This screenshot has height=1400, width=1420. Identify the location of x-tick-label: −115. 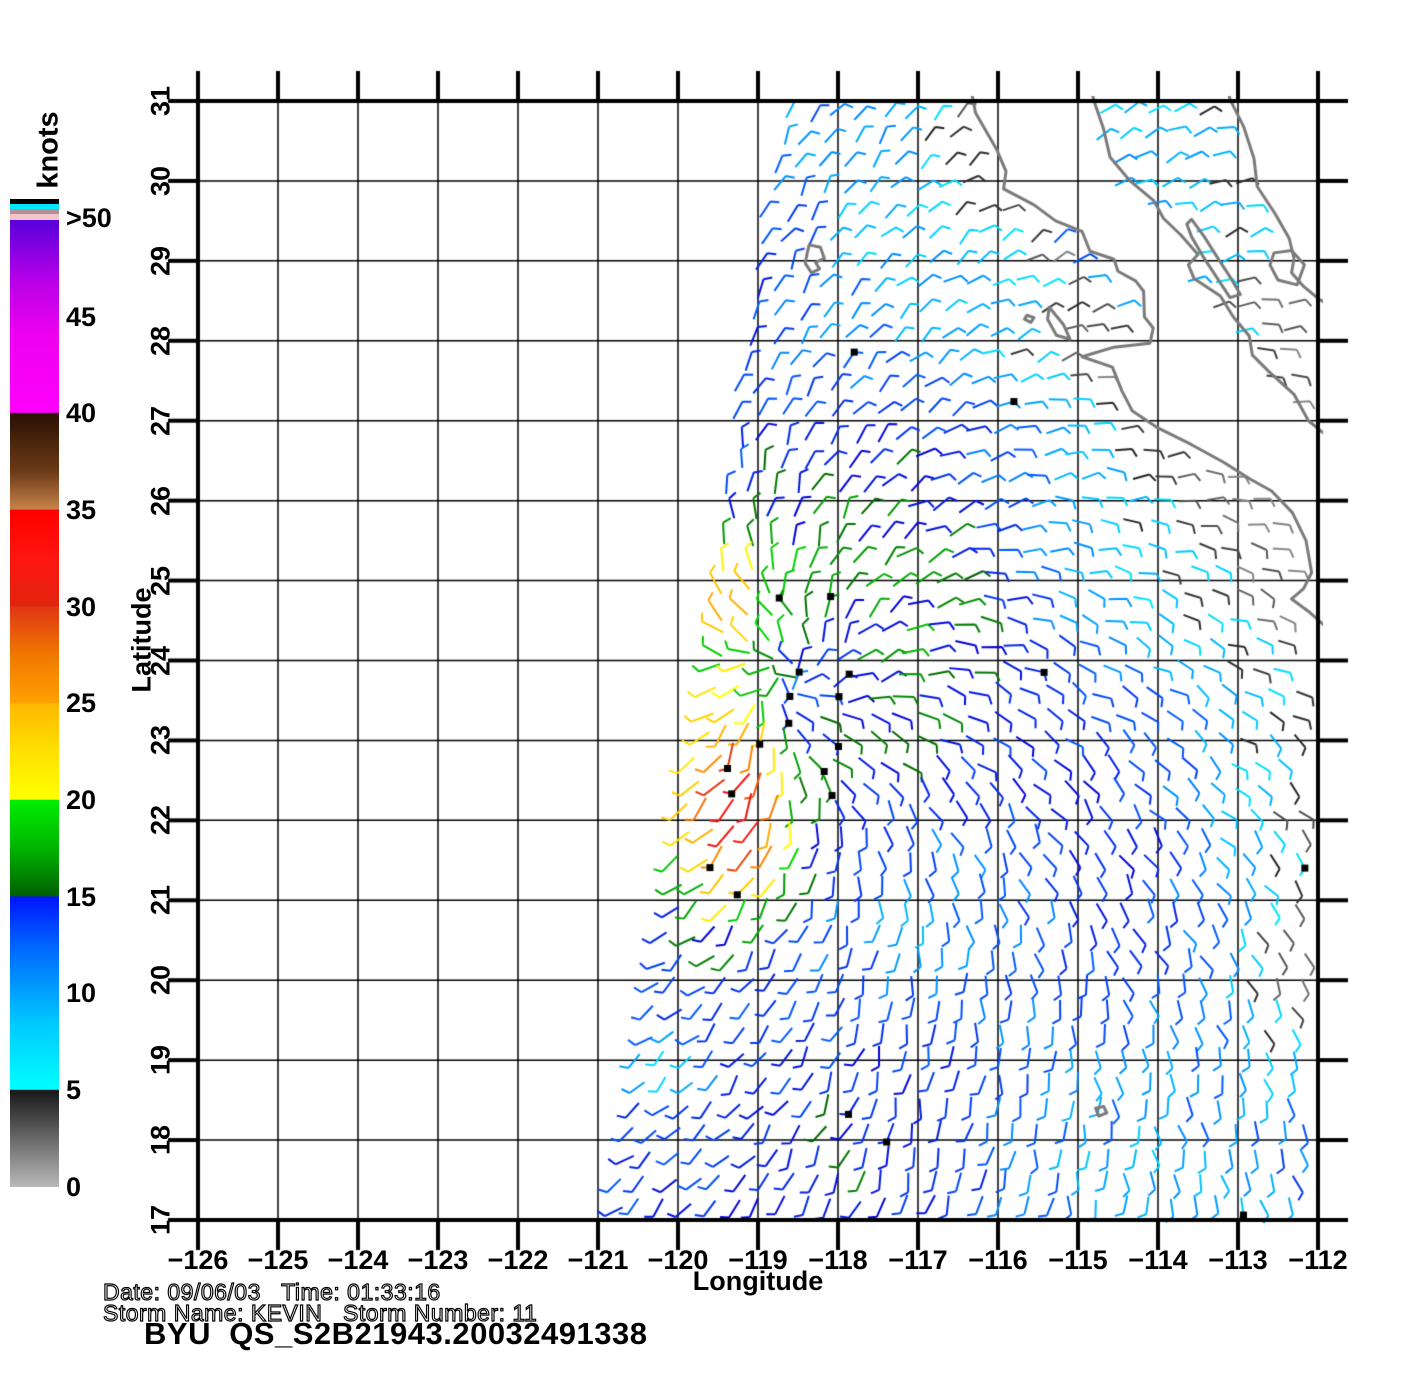
(1078, 1260).